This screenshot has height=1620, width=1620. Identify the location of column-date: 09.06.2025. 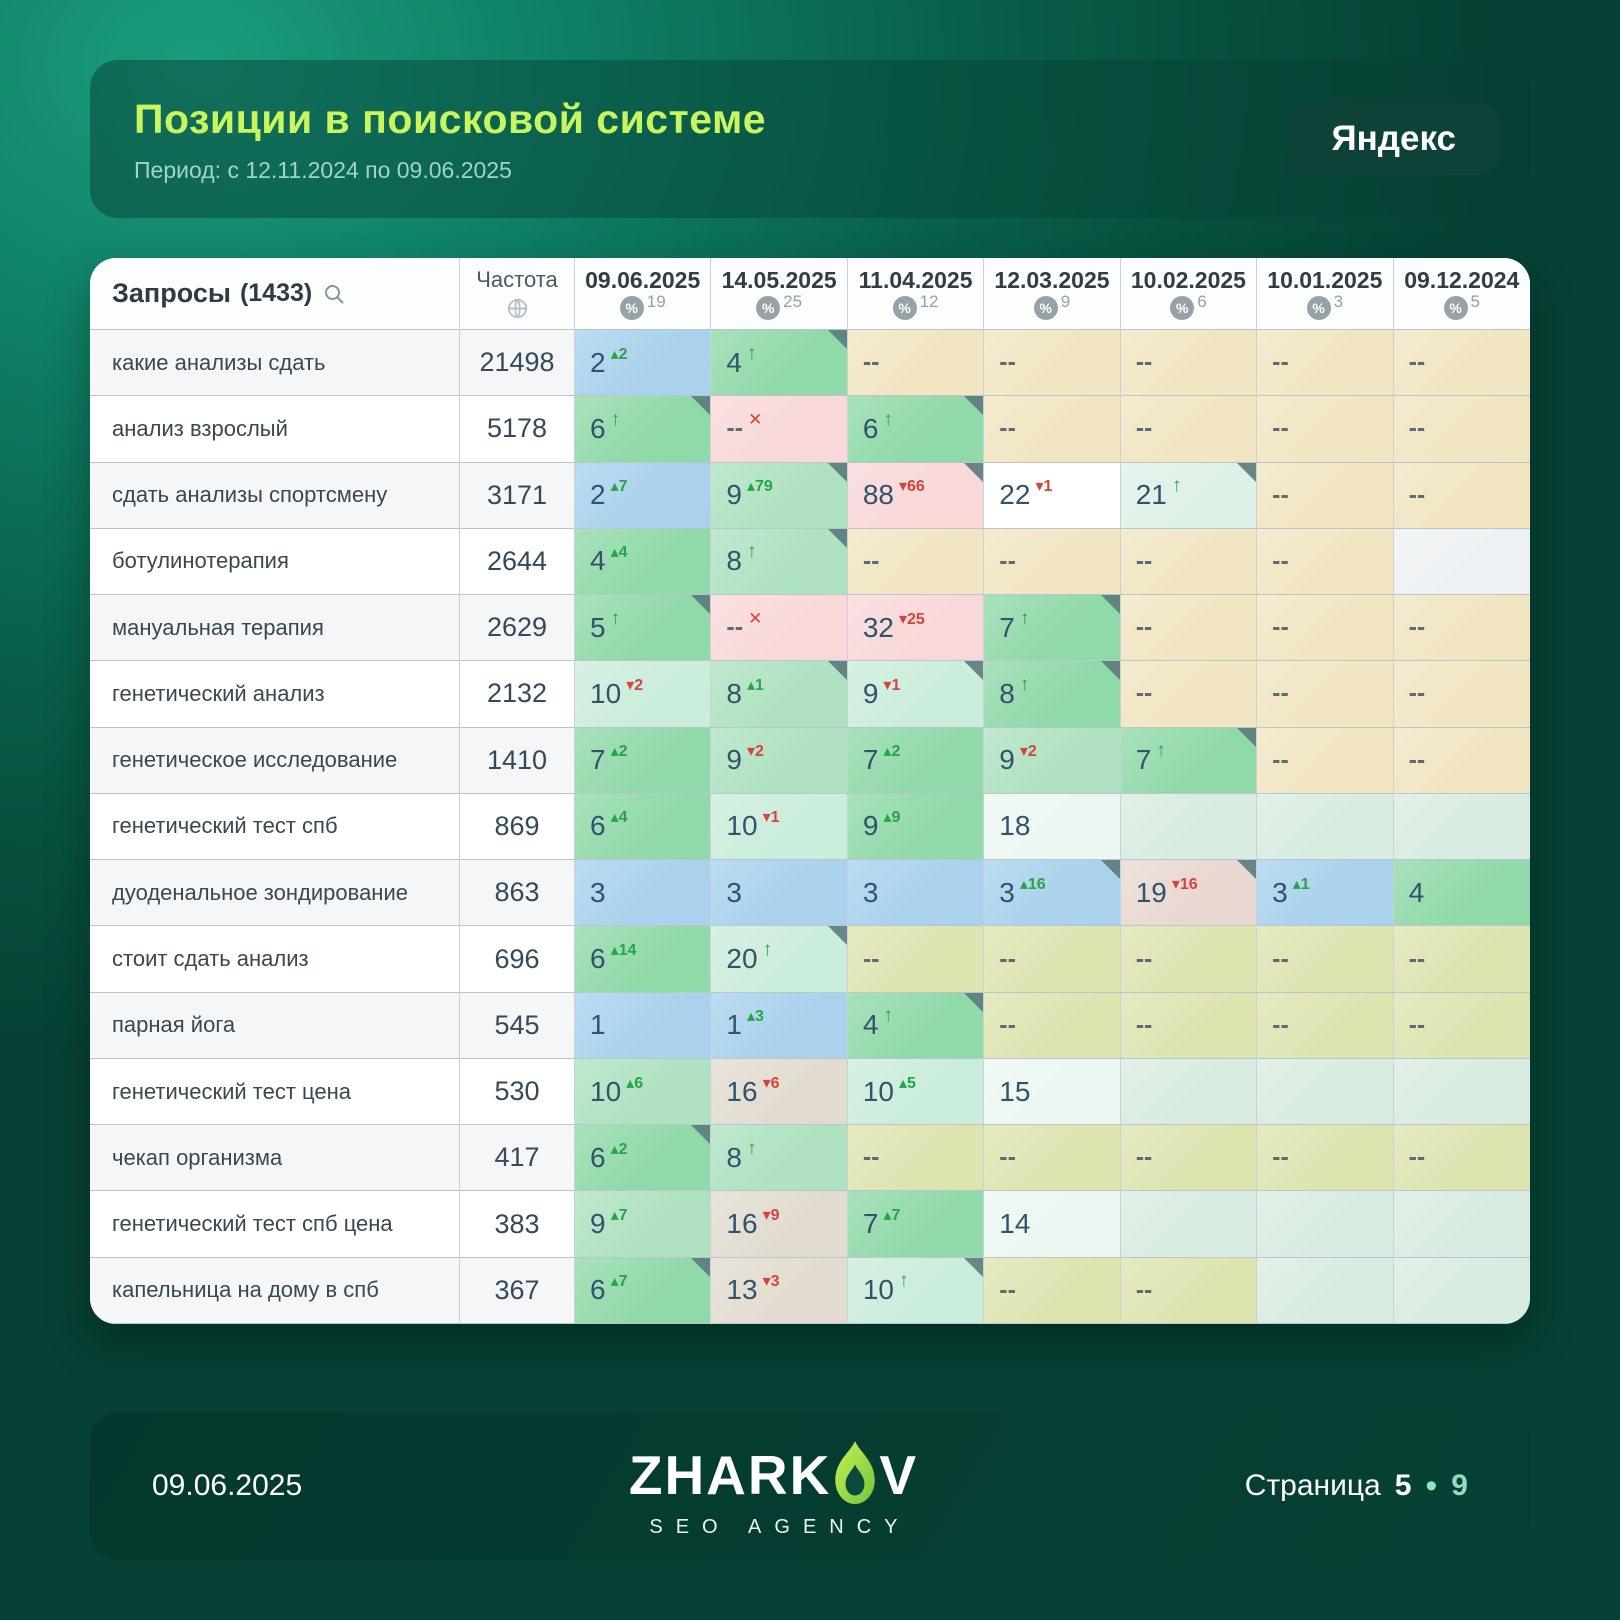
(643, 280).